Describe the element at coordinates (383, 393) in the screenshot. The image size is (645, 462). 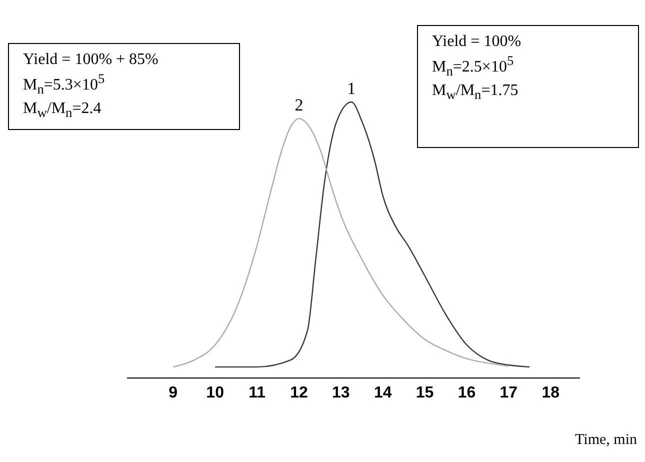
I see `x-tick-label: 14` at that location.